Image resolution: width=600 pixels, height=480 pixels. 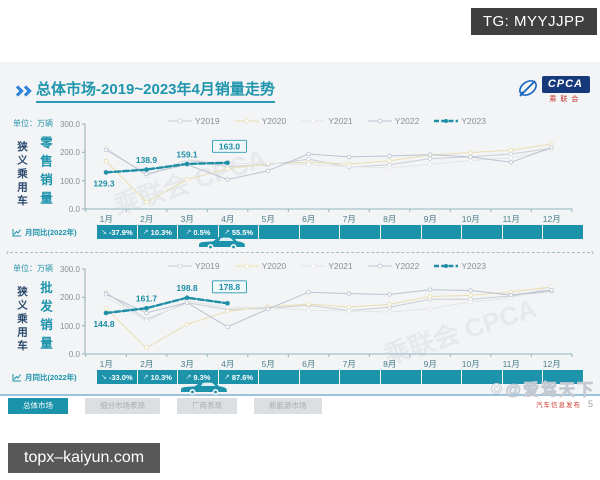 What do you see at coordinates (117, 377) in the screenshot?
I see `yoy-value-cell: ↘ -33.0%` at bounding box center [117, 377].